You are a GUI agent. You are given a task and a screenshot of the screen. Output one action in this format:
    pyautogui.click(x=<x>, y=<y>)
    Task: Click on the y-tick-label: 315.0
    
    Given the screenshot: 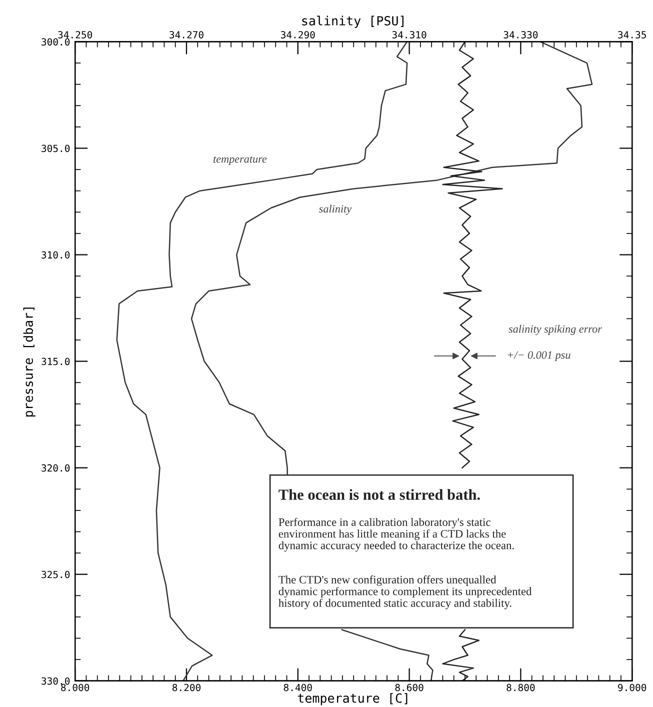 What is the action you would take?
    pyautogui.click(x=56, y=362)
    